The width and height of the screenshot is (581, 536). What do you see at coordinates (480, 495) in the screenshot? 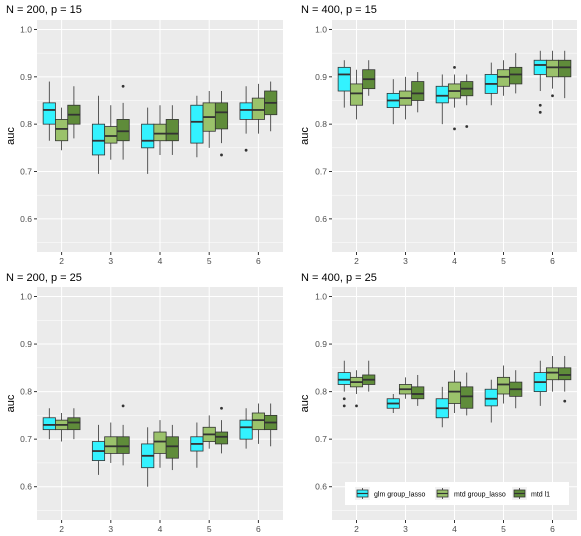
I see `legend-label: mtd group_lasso` at bounding box center [480, 495].